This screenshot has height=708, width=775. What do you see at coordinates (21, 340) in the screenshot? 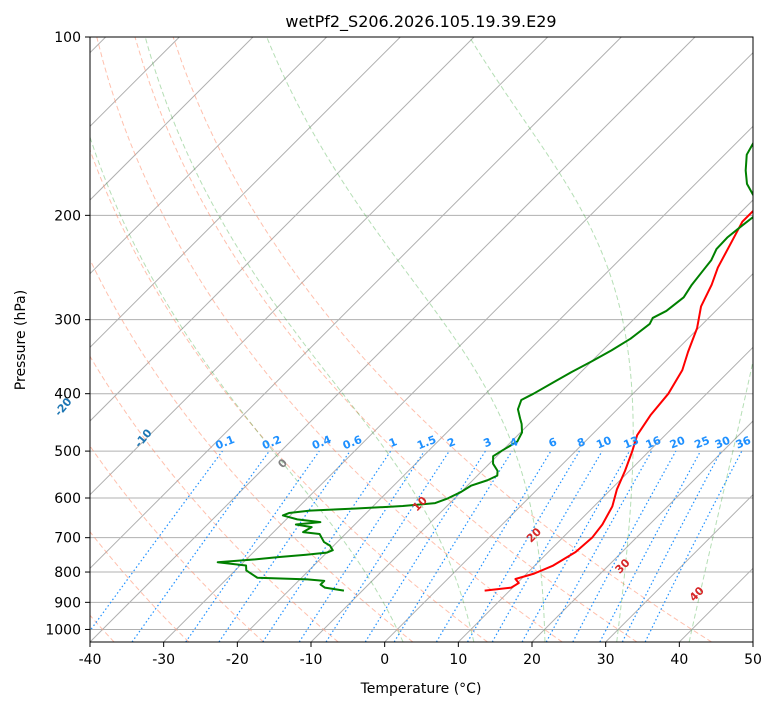
I see `y-axis-title: Pressure (hPa)` at bounding box center [21, 340].